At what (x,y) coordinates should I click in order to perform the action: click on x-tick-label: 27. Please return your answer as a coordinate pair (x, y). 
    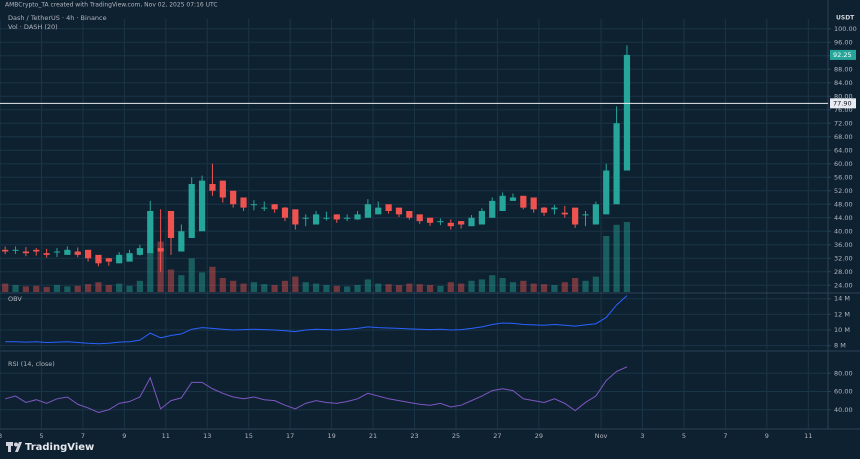
    Looking at the image, I should click on (497, 436).